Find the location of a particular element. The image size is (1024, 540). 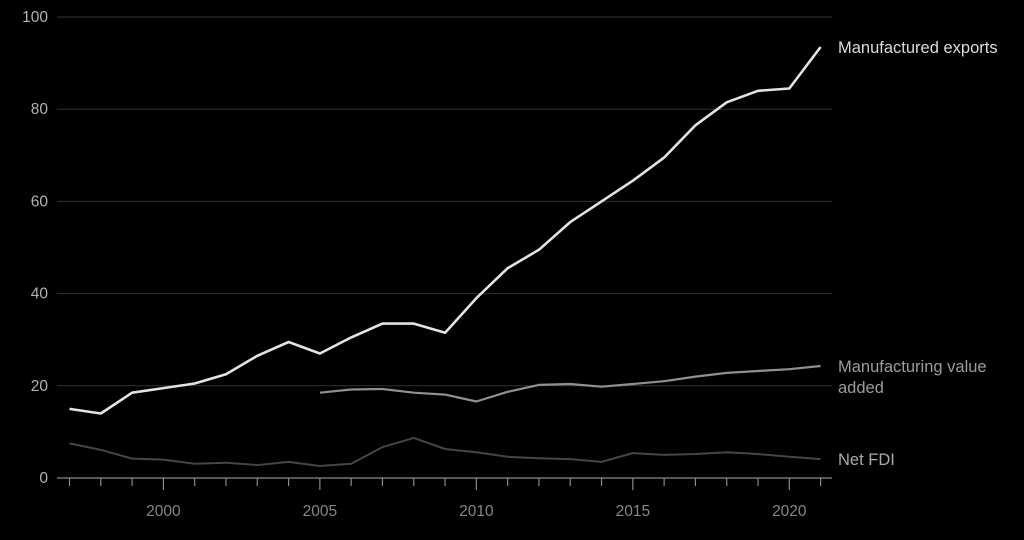

x-tick-label: 2020 is located at coordinates (789, 511).